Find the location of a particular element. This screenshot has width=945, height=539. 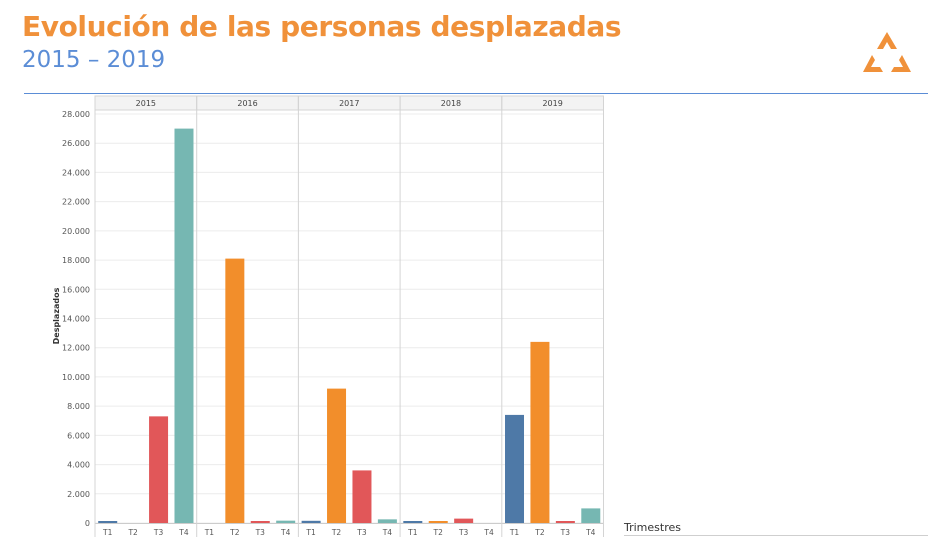

panel-year-label: 2018 is located at coordinates (451, 103).